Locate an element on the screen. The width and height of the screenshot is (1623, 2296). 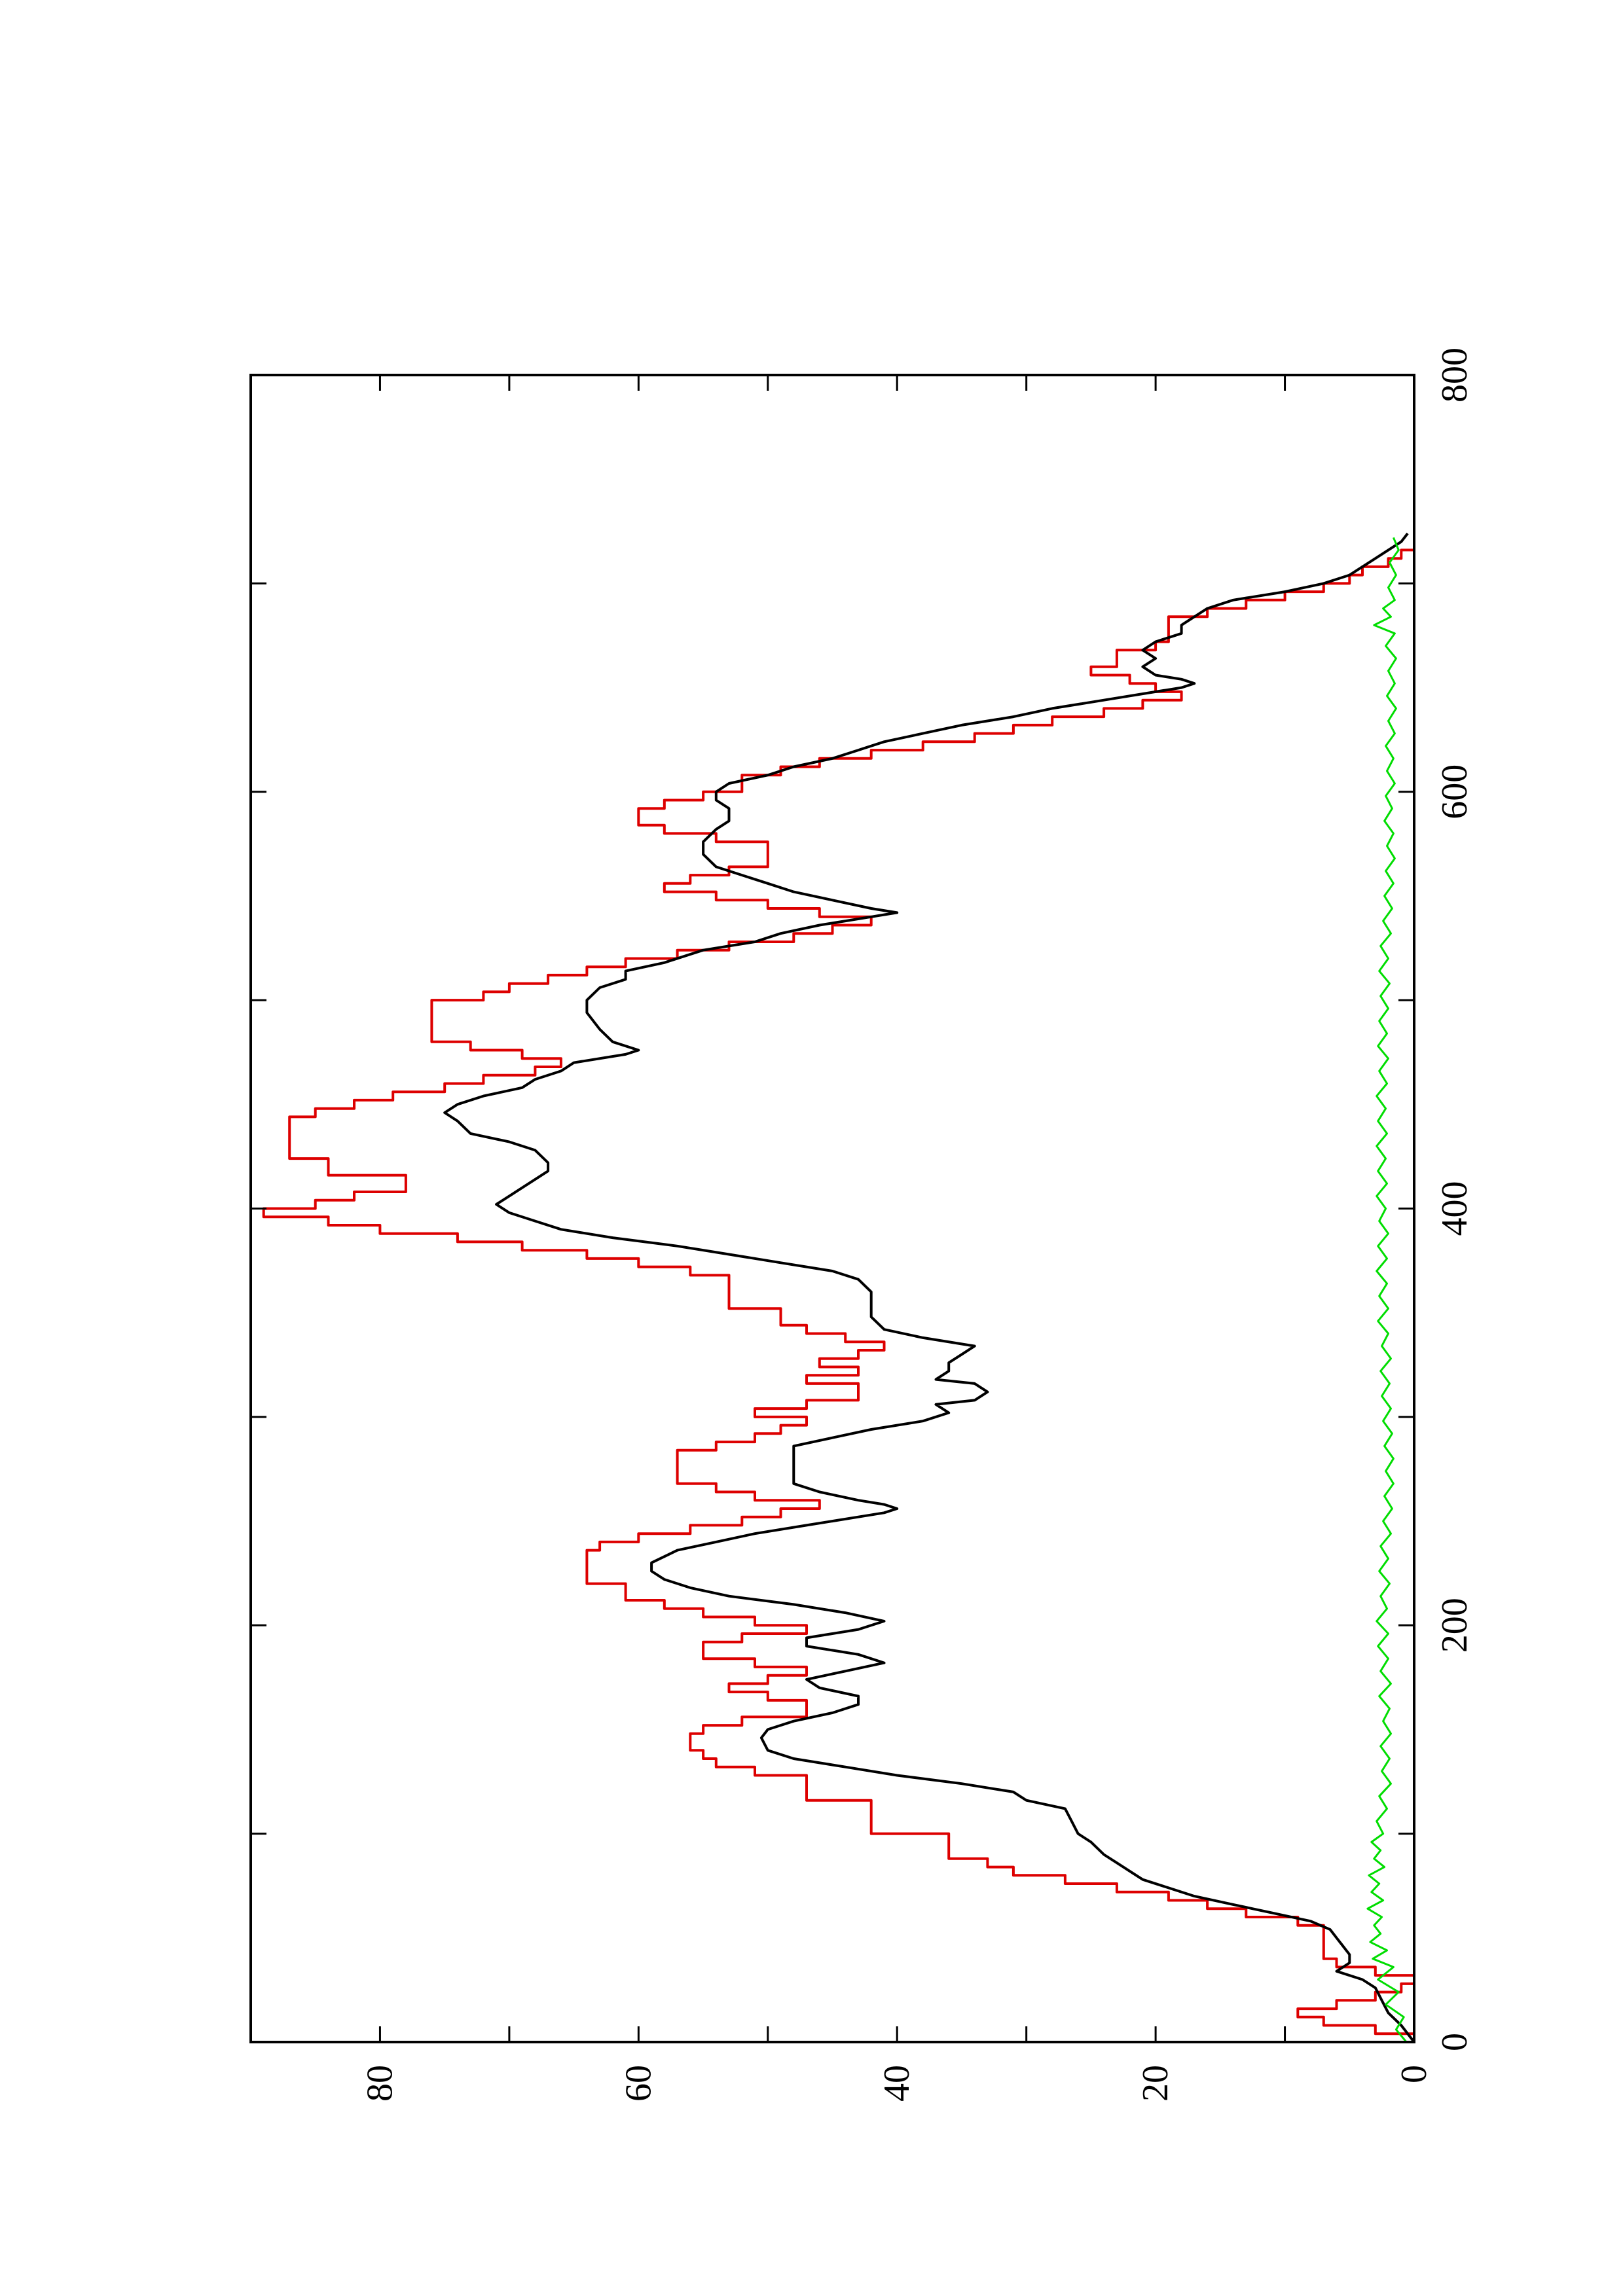
y-tick-label: 80 is located at coordinates (379, 2083).